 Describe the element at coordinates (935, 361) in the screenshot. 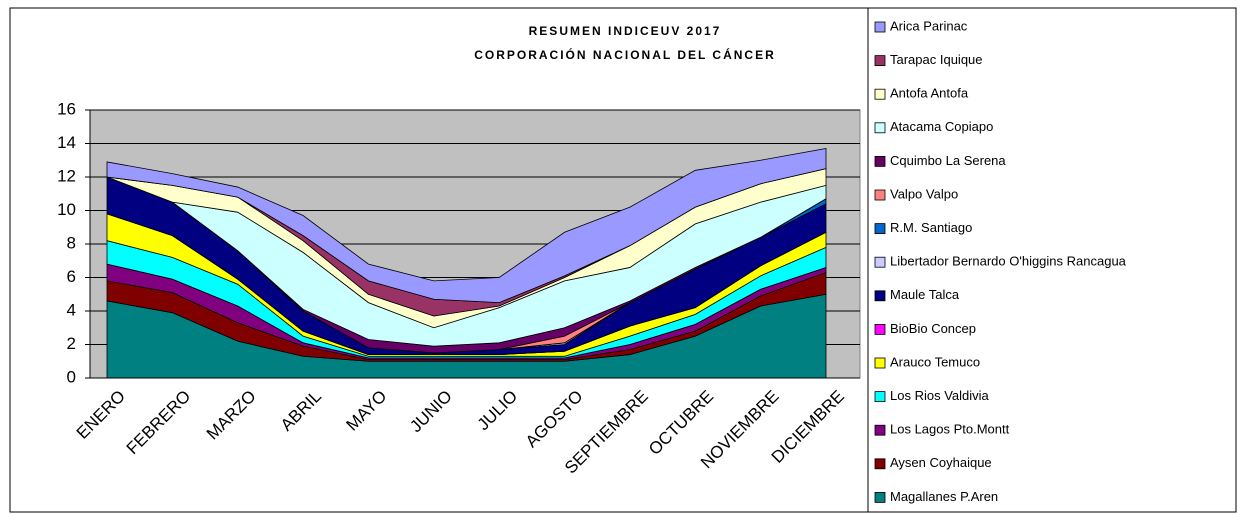

I see `legend-label: Arauco Temuco` at that location.